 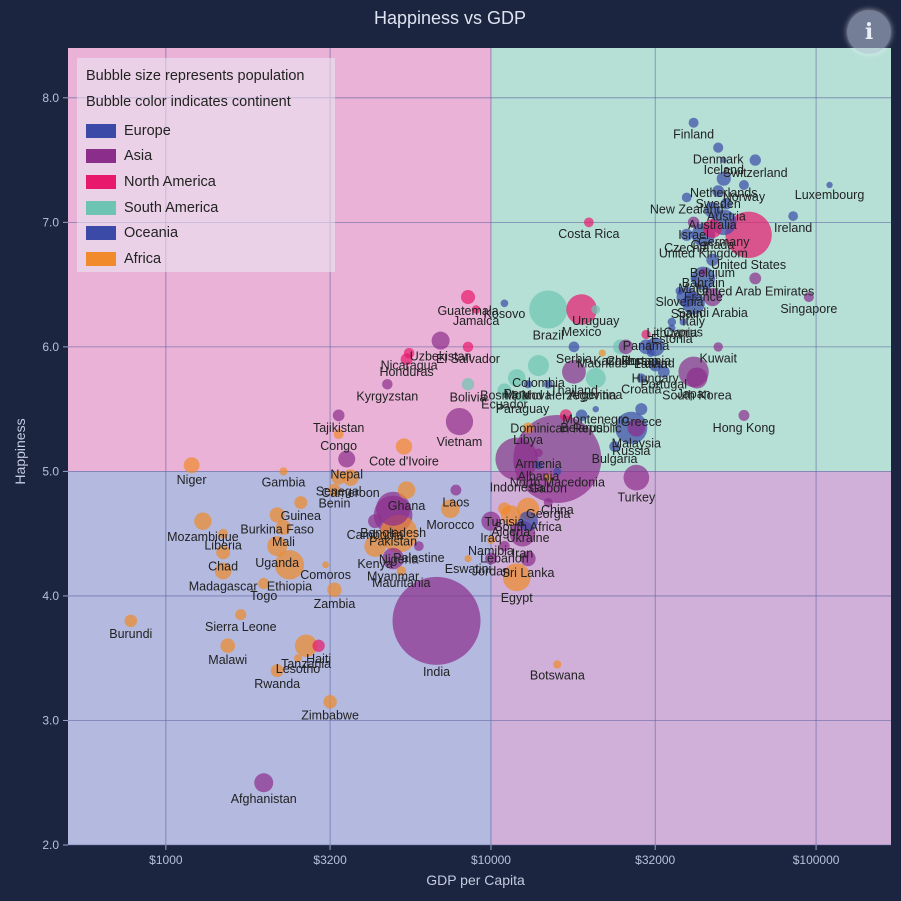 I want to click on info-button: i, so click(x=869, y=32).